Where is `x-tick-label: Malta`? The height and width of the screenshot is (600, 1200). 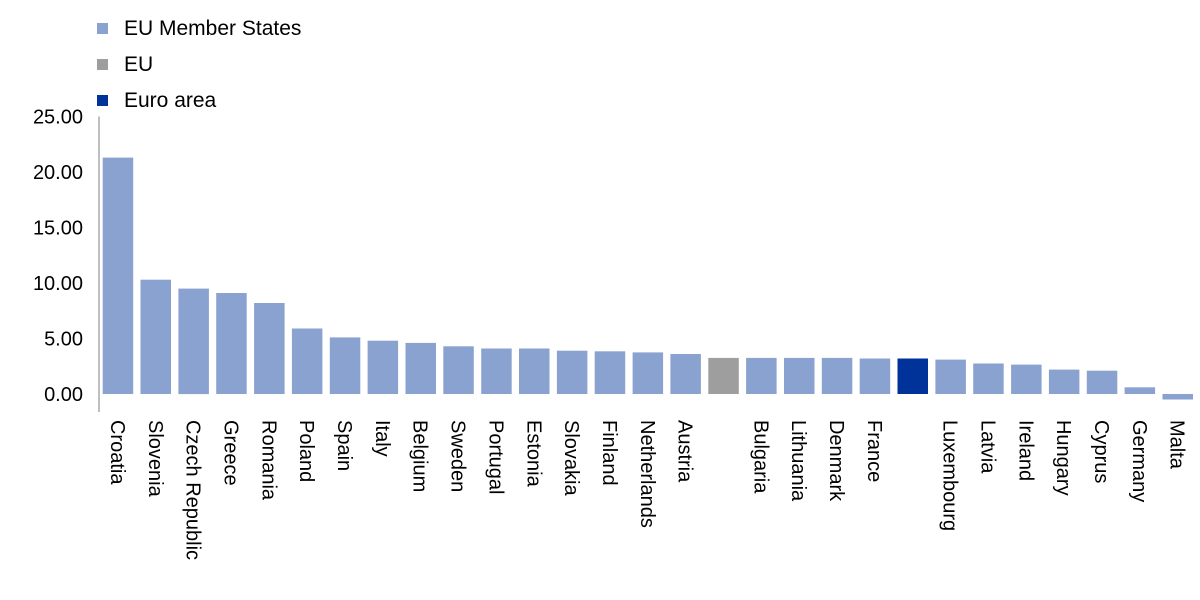 x-tick-label: Malta is located at coordinates (1177, 445).